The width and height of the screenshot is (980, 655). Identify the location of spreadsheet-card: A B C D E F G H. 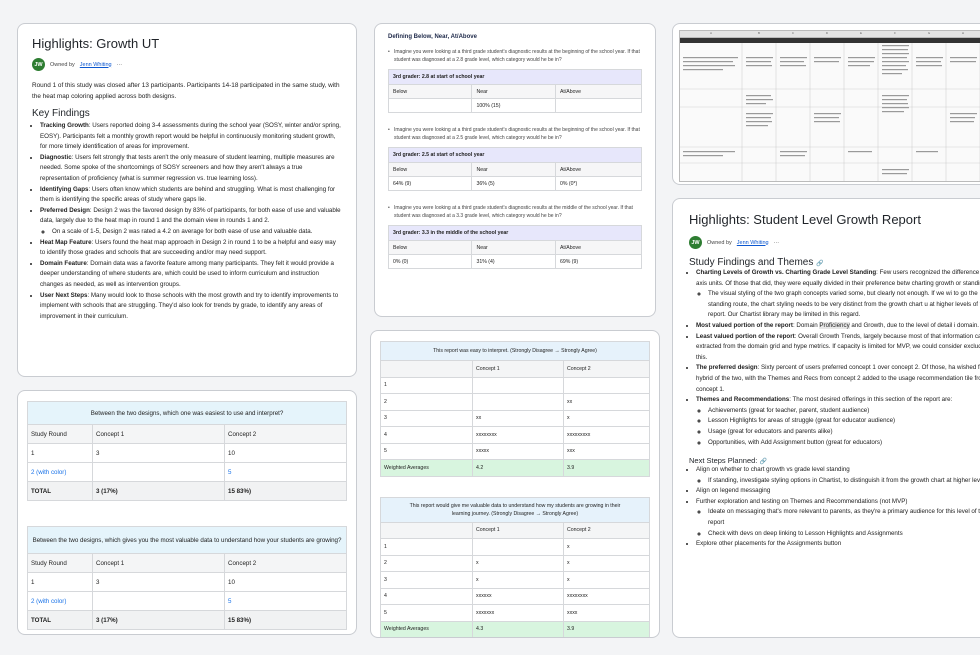
(826, 104).